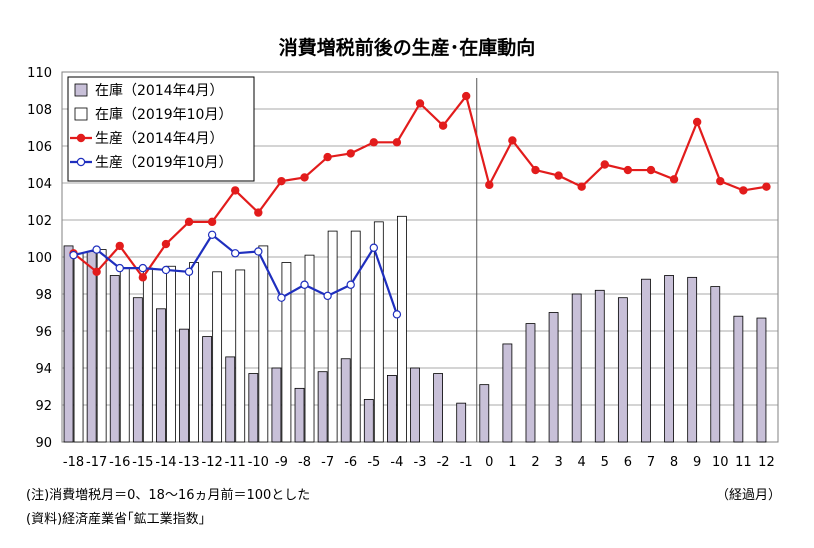  What do you see at coordinates (39, 184) in the screenshot?
I see `y-tick-label: 104` at bounding box center [39, 184].